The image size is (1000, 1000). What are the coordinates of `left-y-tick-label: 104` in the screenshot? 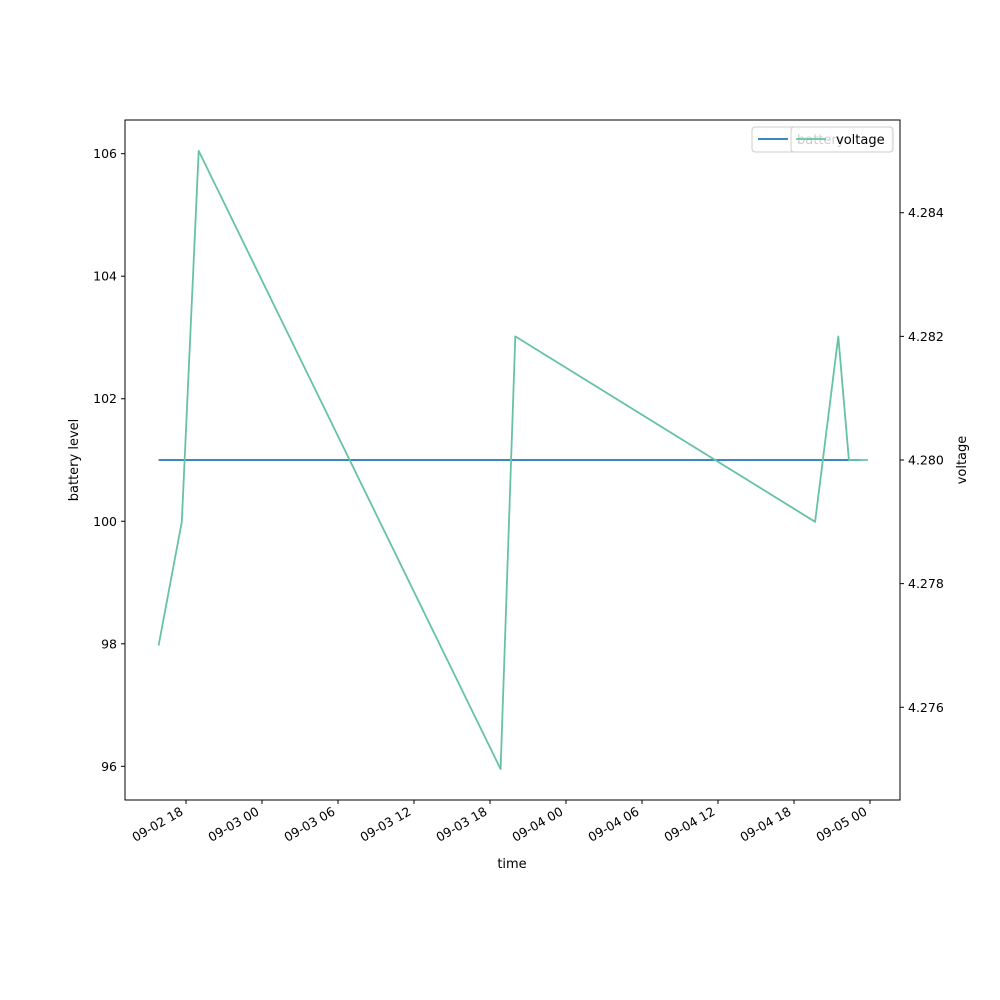 It's located at (105, 276).